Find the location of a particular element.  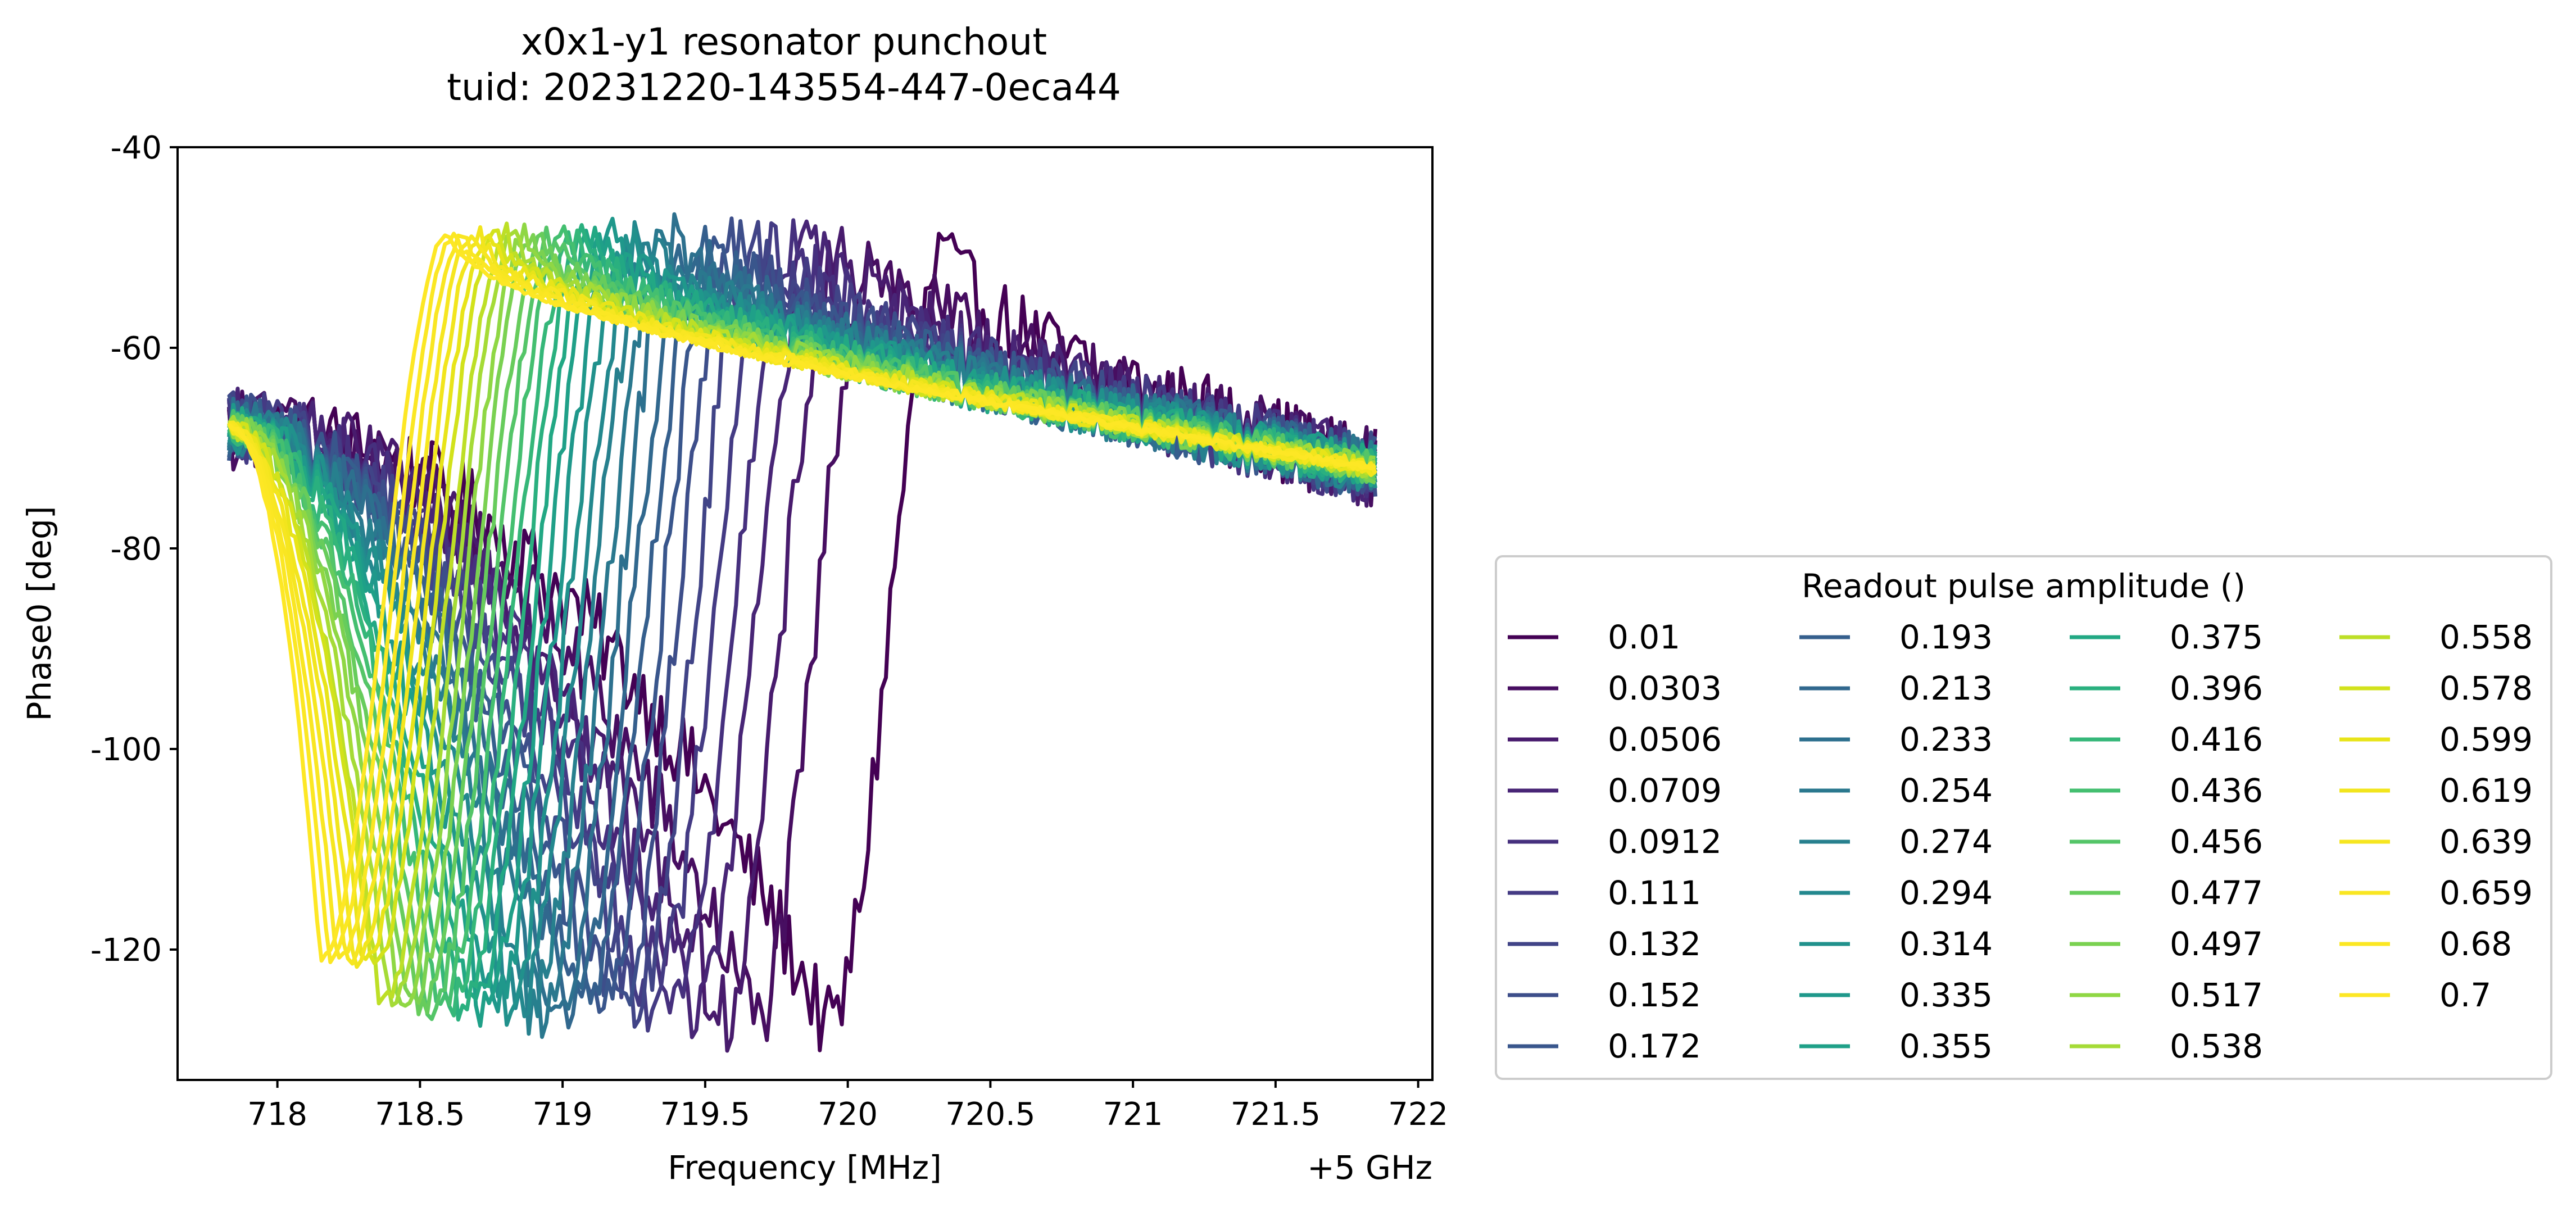

y-tick-label: -60 is located at coordinates (136, 348).